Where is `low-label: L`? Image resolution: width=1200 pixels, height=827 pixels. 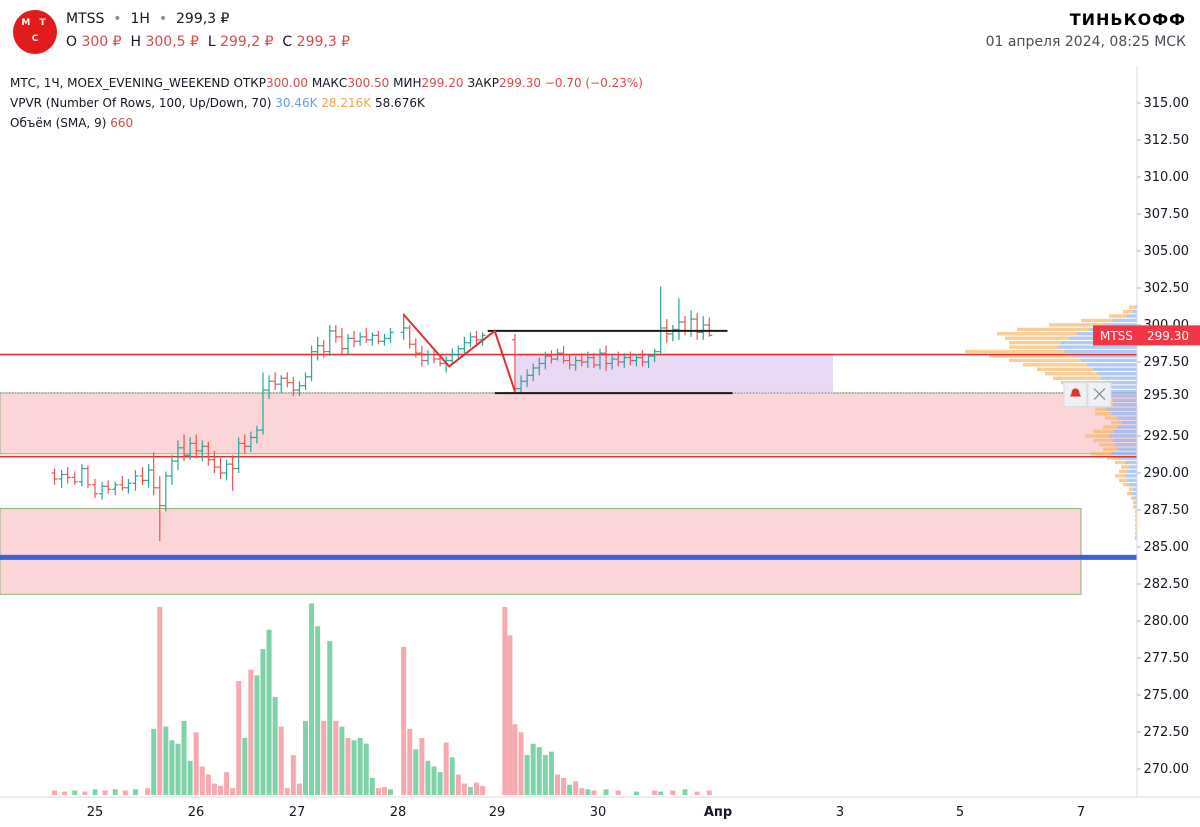 low-label: L is located at coordinates (211, 42).